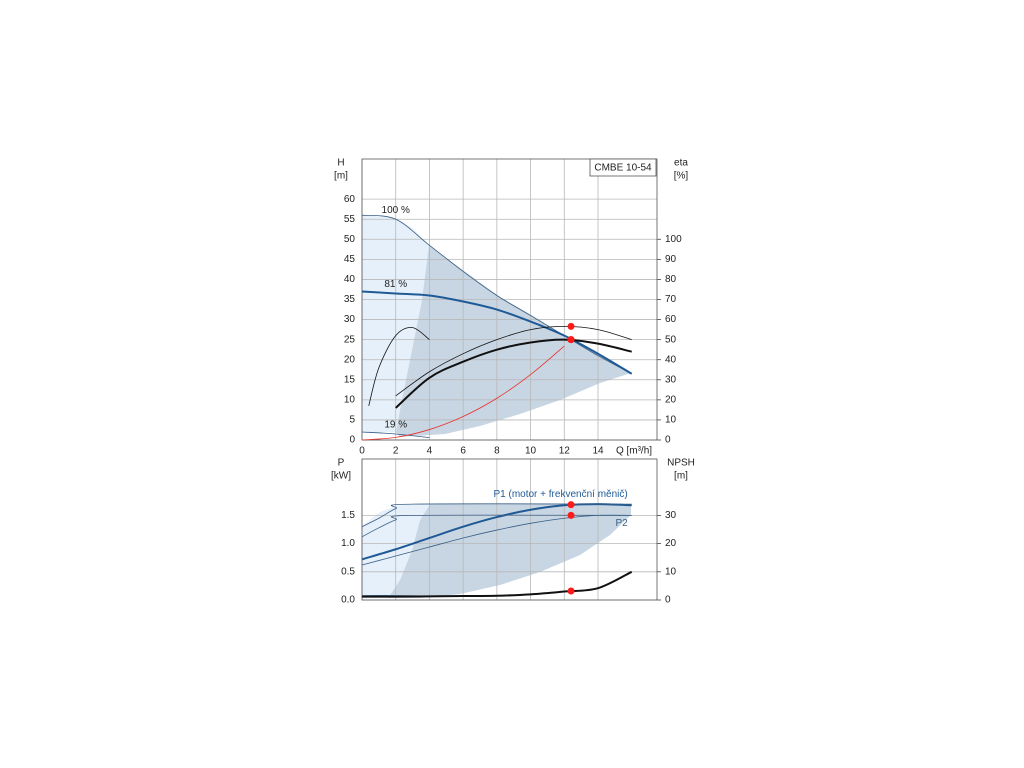 Image resolution: width=1024 pixels, height=768 pixels. Describe the element at coordinates (671, 319) in the screenshot. I see `y2-tick-label: 60` at that location.